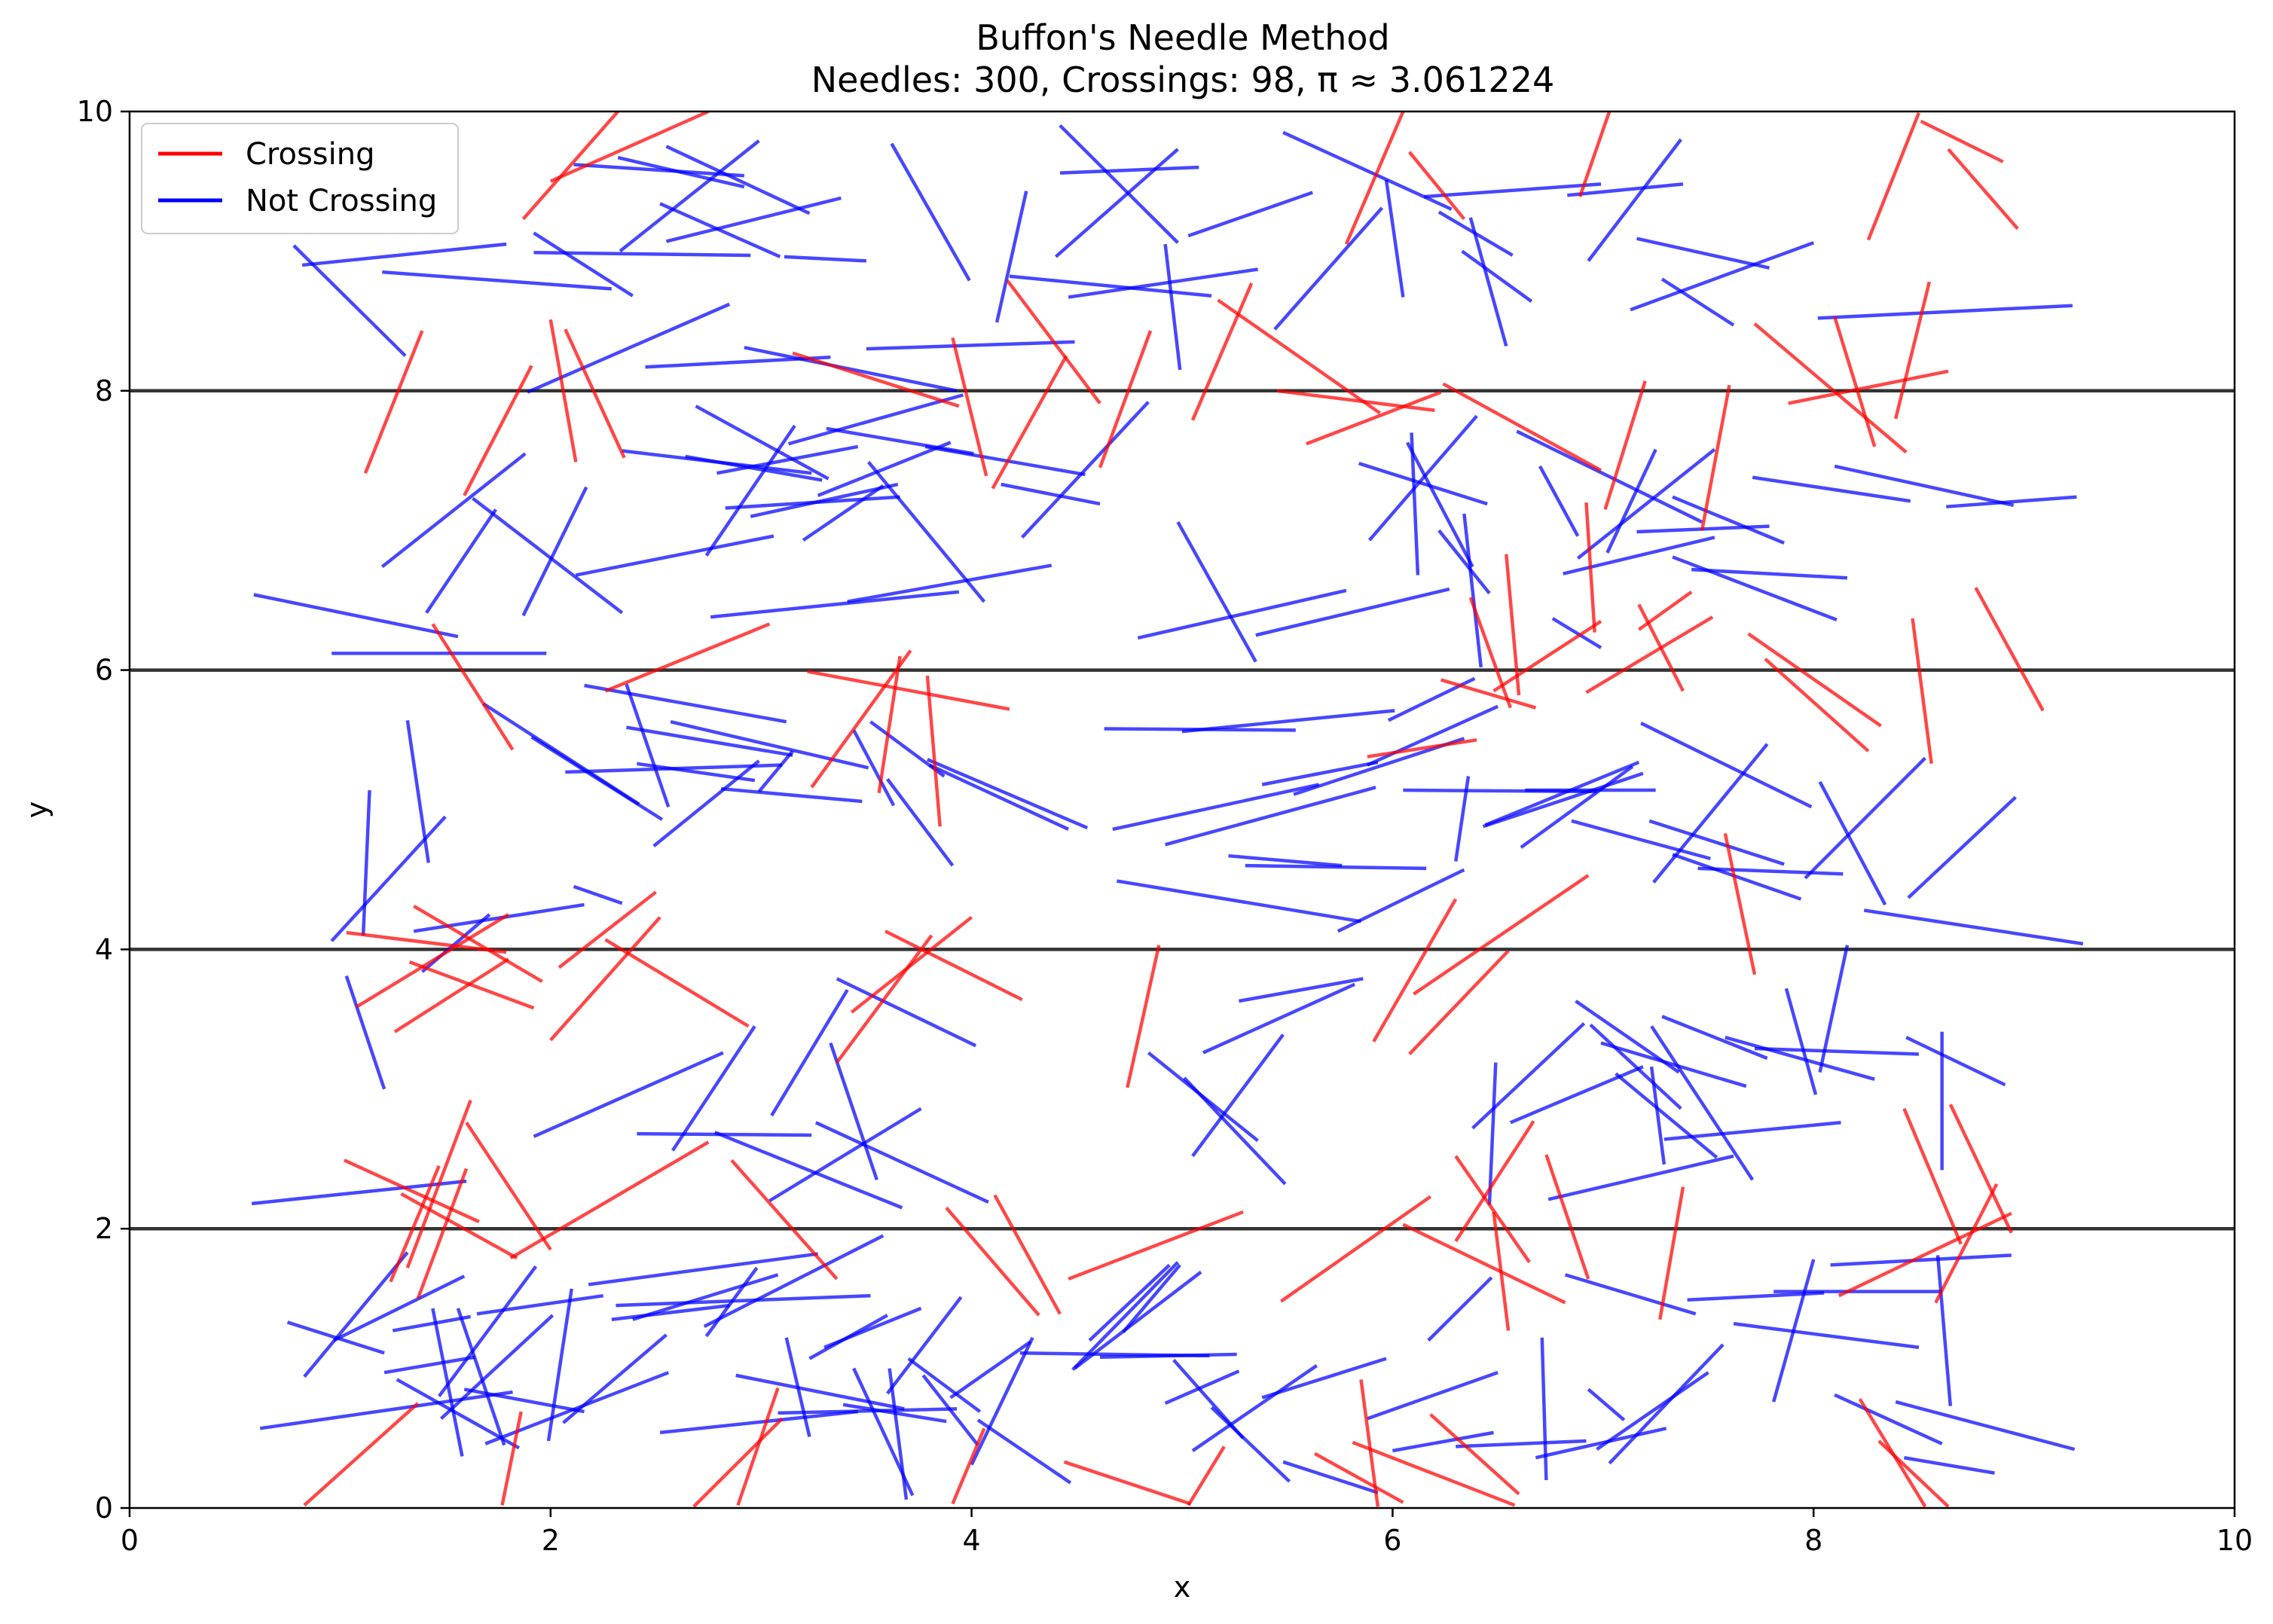 This screenshot has width=2273, height=1624. What do you see at coordinates (1813, 1541) in the screenshot?
I see `x-tick-label: 8` at bounding box center [1813, 1541].